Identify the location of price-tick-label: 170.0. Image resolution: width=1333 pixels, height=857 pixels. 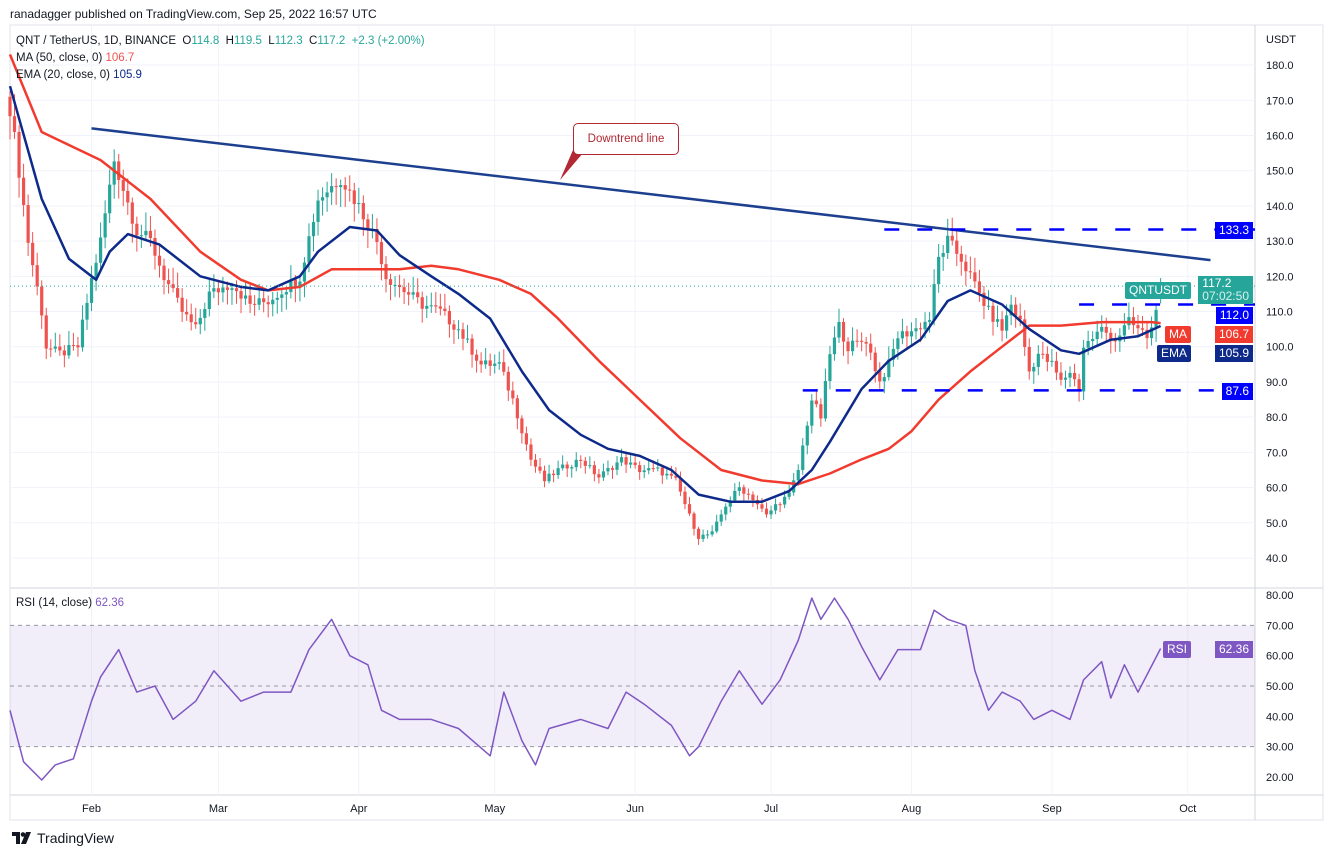
(1280, 101).